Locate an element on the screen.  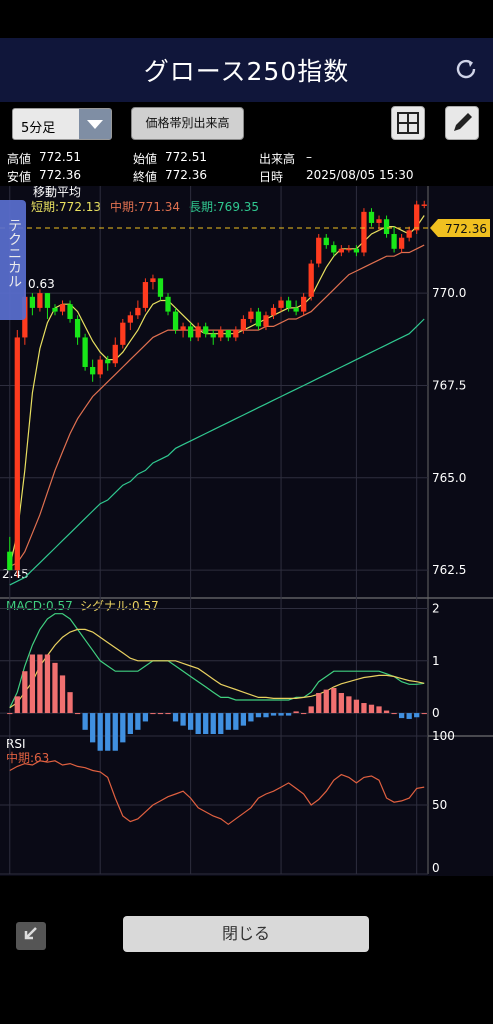
interval-value: 5分足 is located at coordinates (38, 128).